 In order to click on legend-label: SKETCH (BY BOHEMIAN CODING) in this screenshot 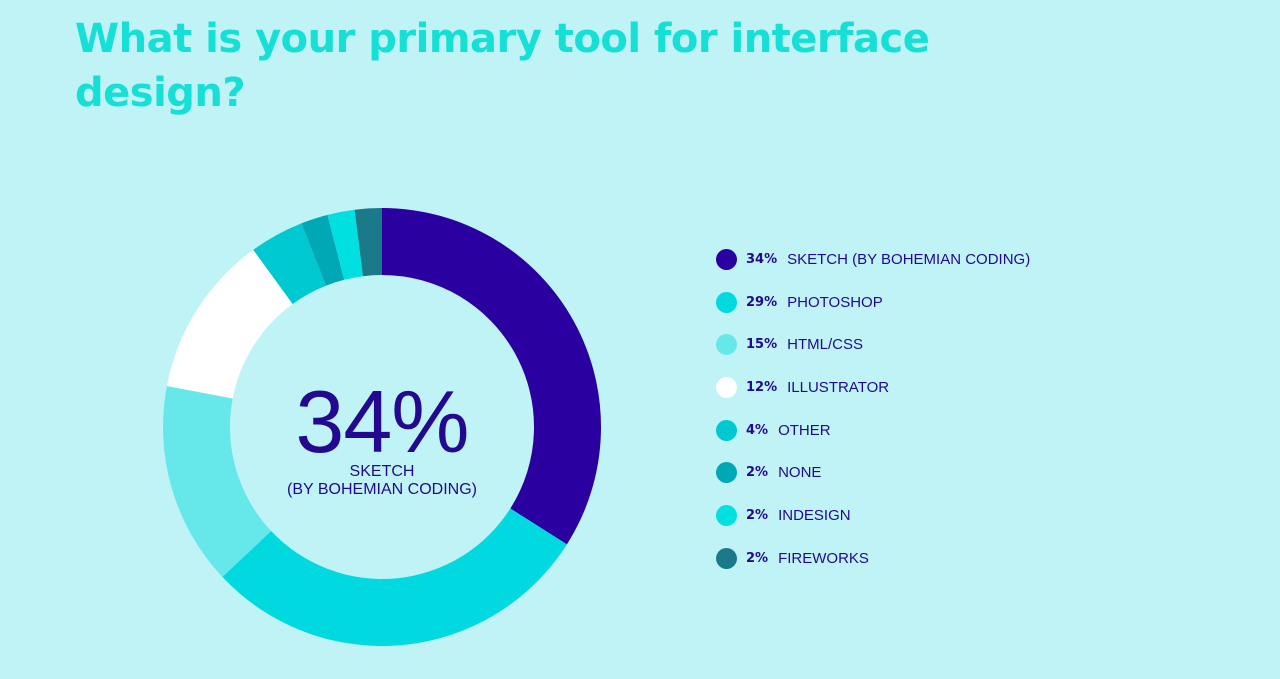, I will do `click(909, 259)`.